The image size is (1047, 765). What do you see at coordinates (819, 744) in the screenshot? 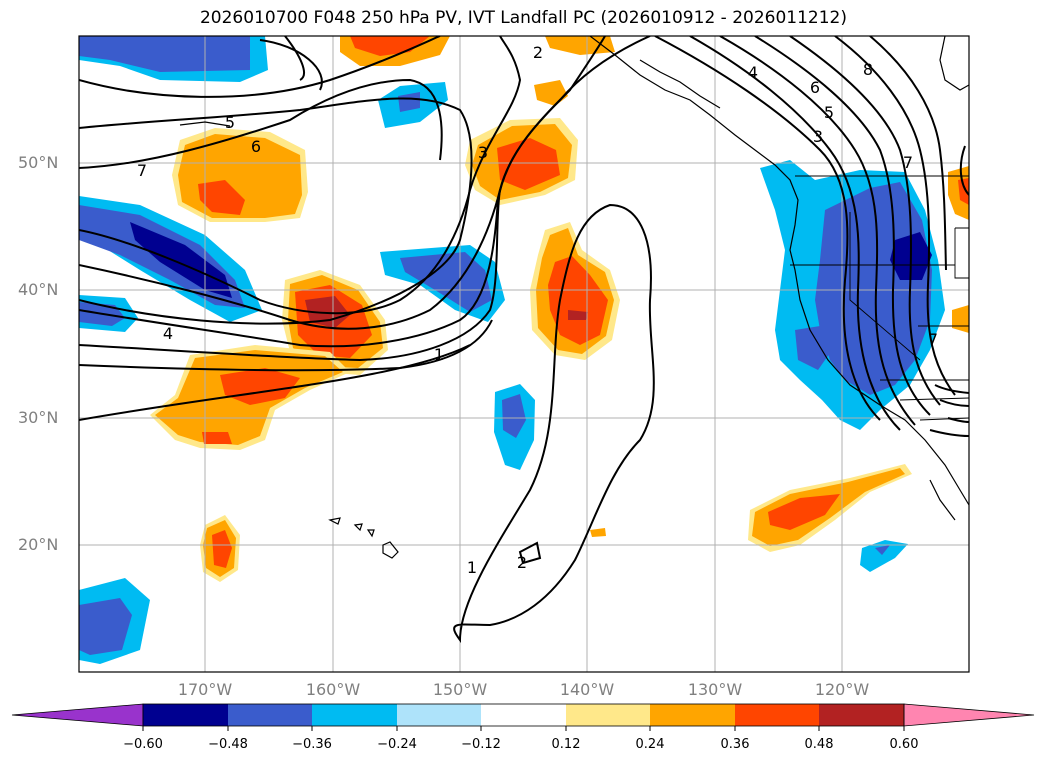
I see `colorbar-tick-label: 0.48` at bounding box center [819, 744].